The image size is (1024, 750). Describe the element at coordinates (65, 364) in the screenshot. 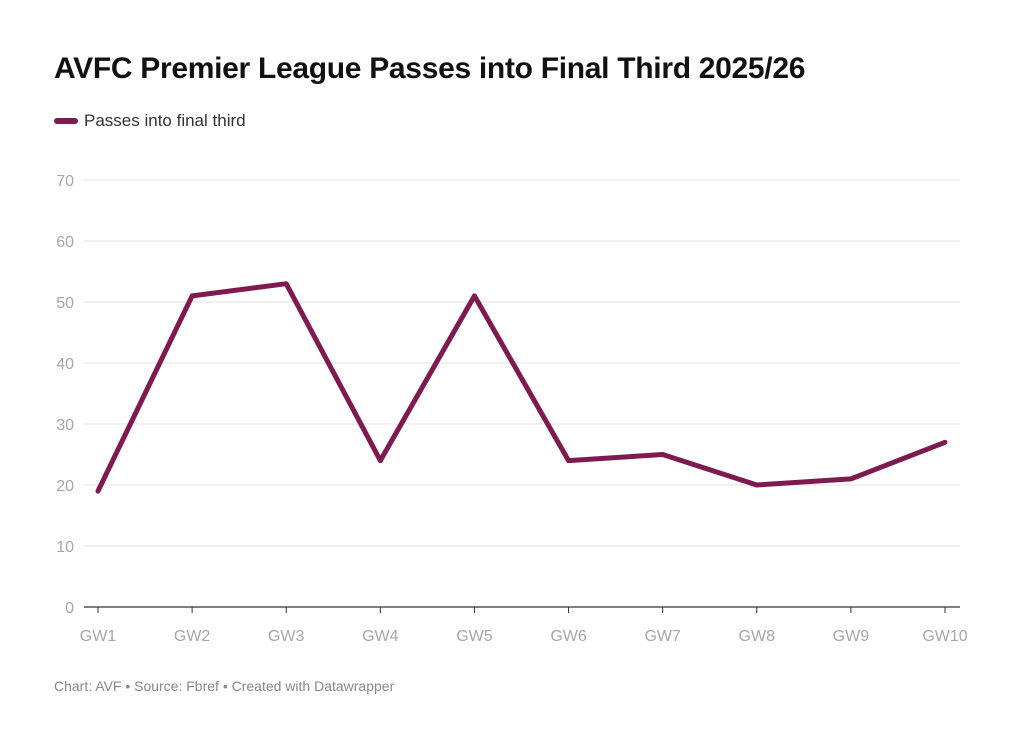

I see `y-tick-label: 40` at that location.